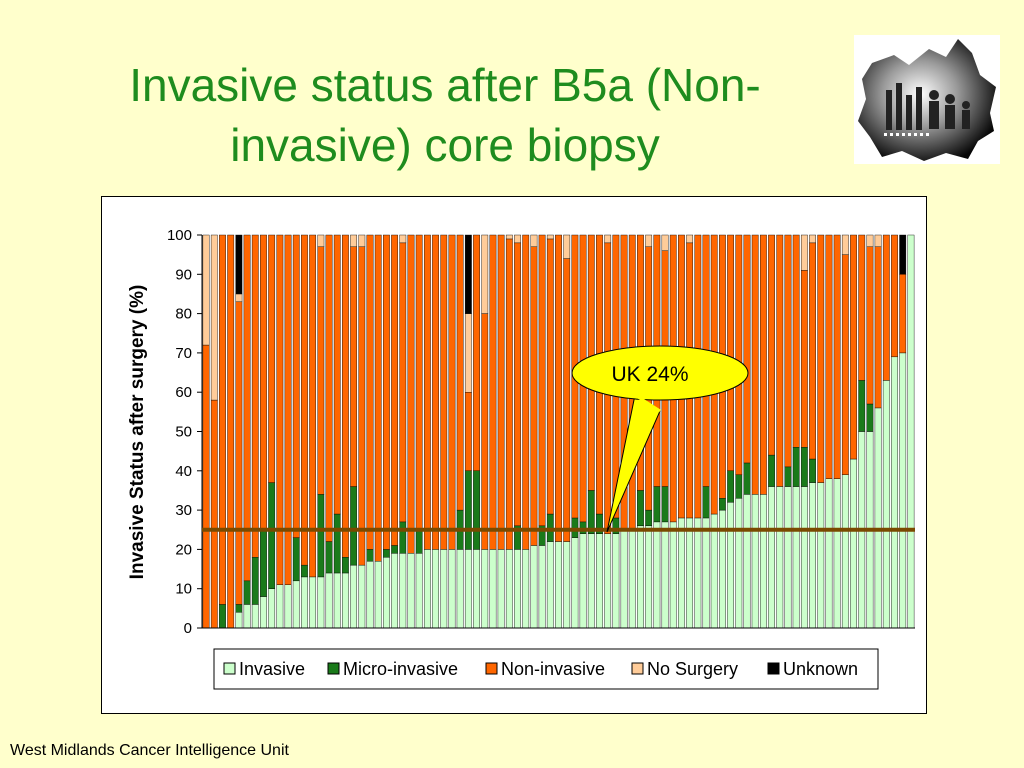 The image size is (1024, 768). Describe the element at coordinates (820, 669) in the screenshot. I see `legend-label: Unknown` at that location.